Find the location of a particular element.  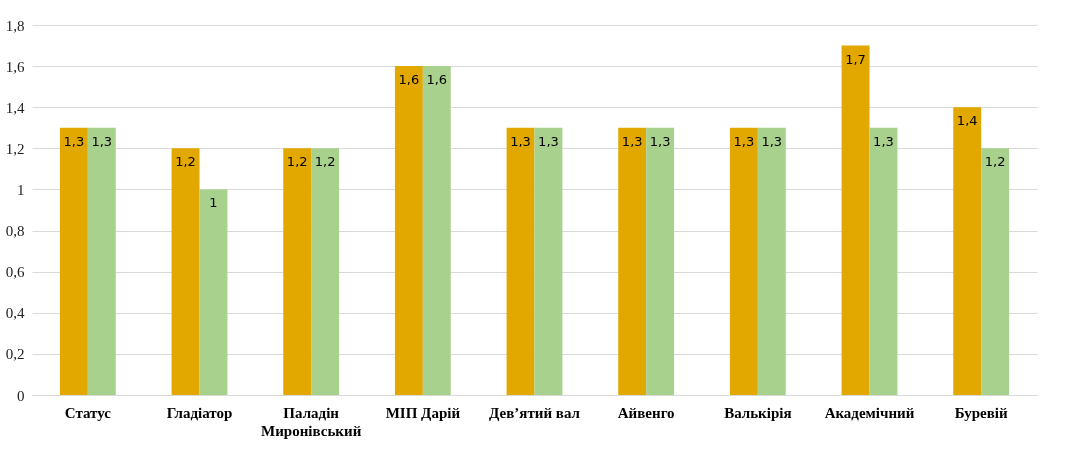

y-tick-label: 1 is located at coordinates (21, 189).